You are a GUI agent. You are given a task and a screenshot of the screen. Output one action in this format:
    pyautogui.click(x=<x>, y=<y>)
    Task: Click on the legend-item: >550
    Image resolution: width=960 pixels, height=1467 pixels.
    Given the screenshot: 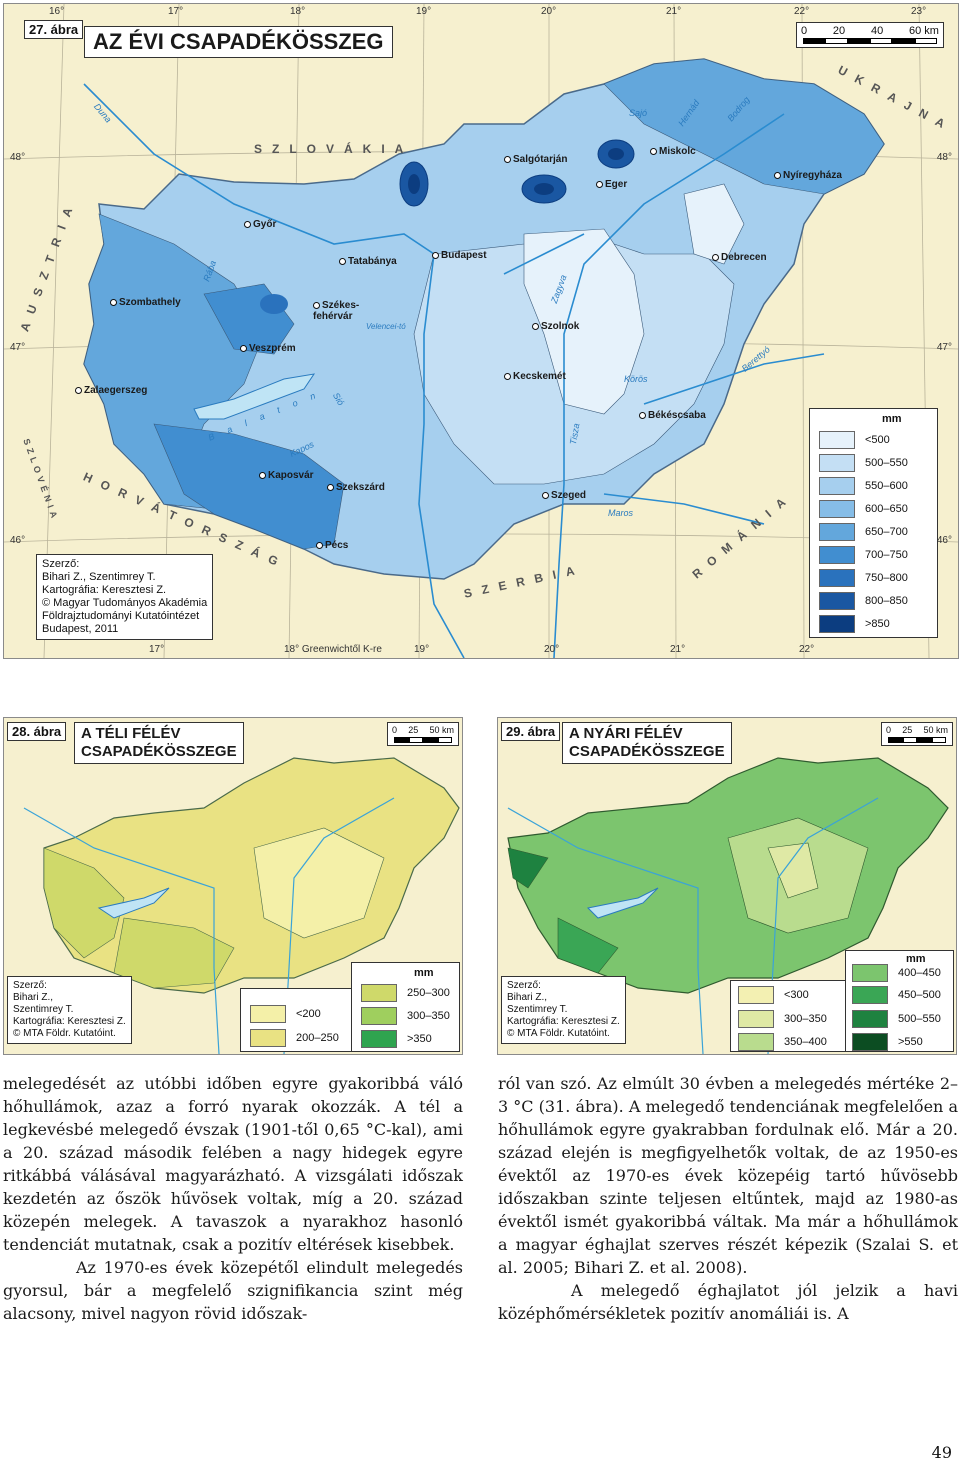 What is the action you would take?
    pyautogui.click(x=887, y=1042)
    